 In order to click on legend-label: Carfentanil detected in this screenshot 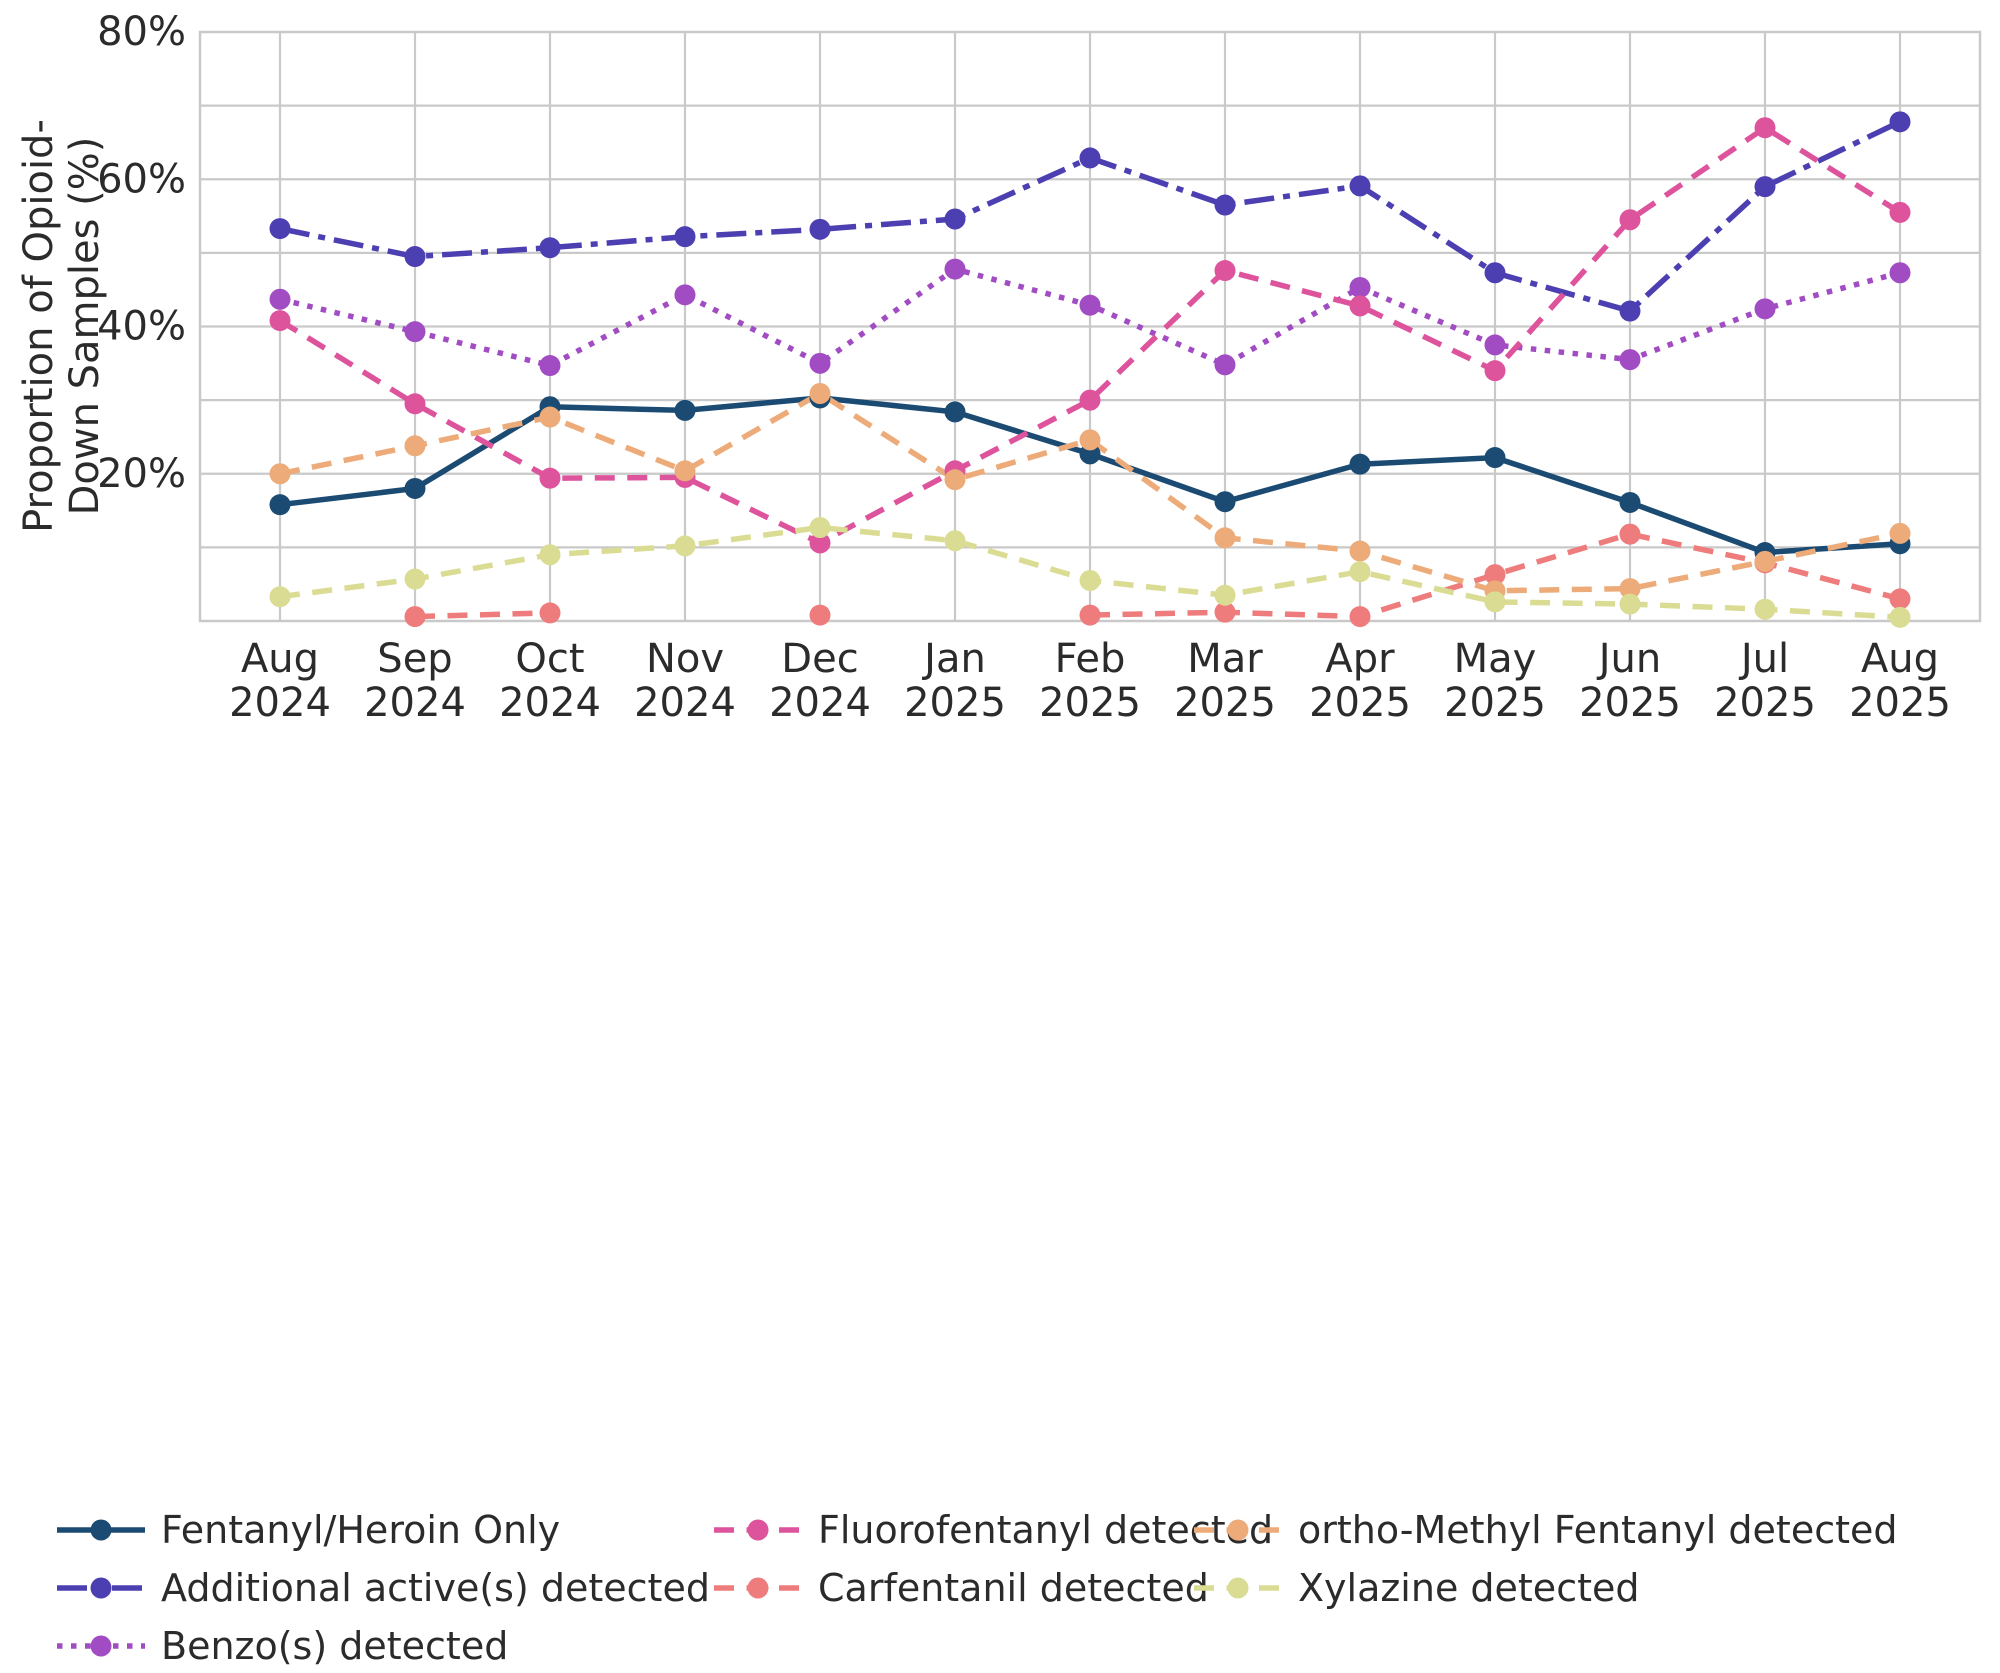, I will do `click(1013, 1588)`.